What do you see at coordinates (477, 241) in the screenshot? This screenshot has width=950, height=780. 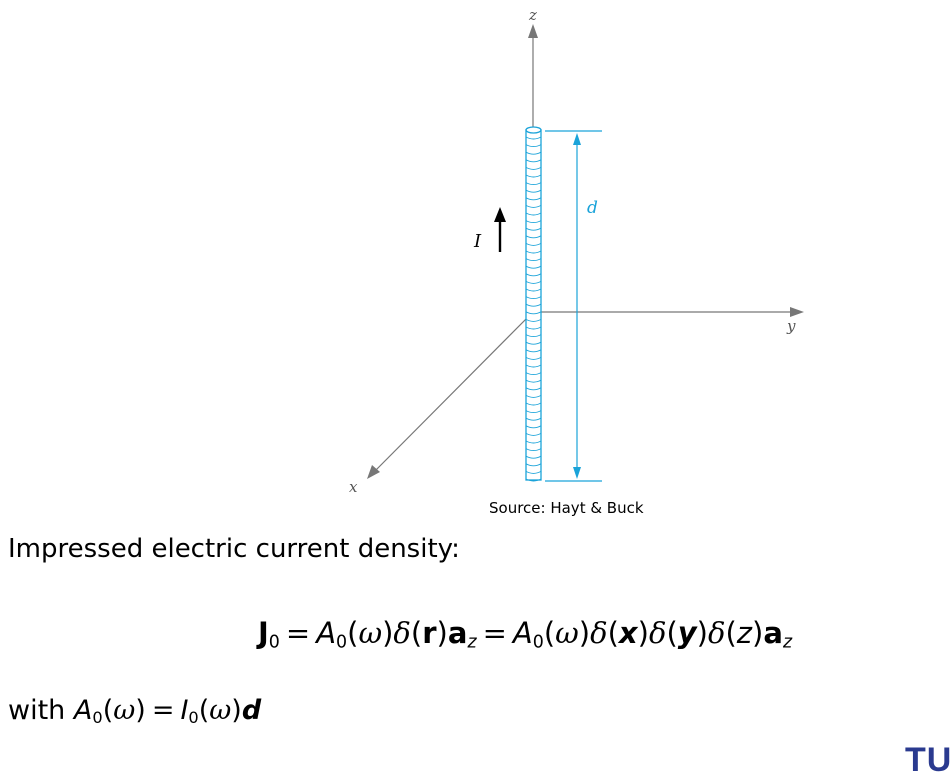 I see `current-label: I` at bounding box center [477, 241].